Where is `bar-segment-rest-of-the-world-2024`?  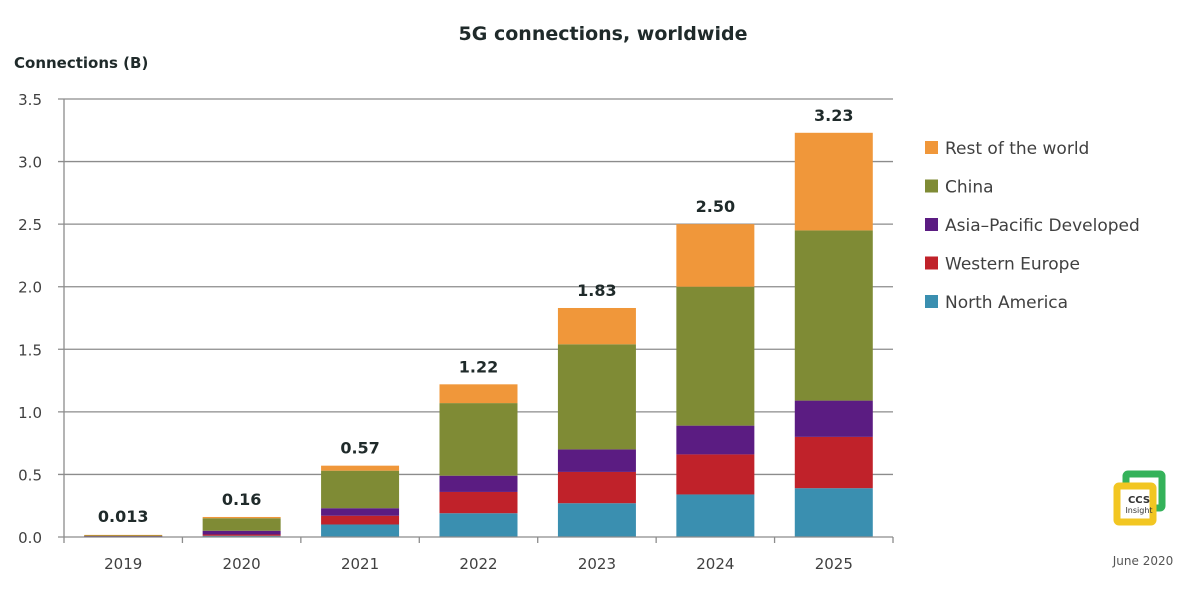
bar-segment-rest-of-the-world-2024 is located at coordinates (715, 255).